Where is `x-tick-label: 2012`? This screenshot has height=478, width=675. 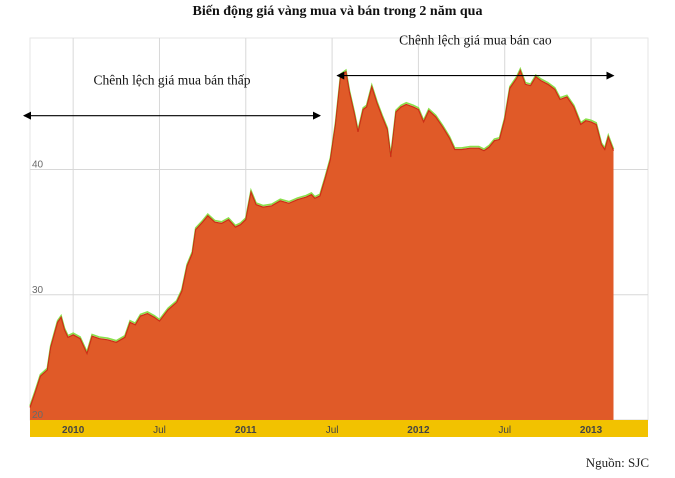
x-tick-label: 2012 is located at coordinates (418, 430).